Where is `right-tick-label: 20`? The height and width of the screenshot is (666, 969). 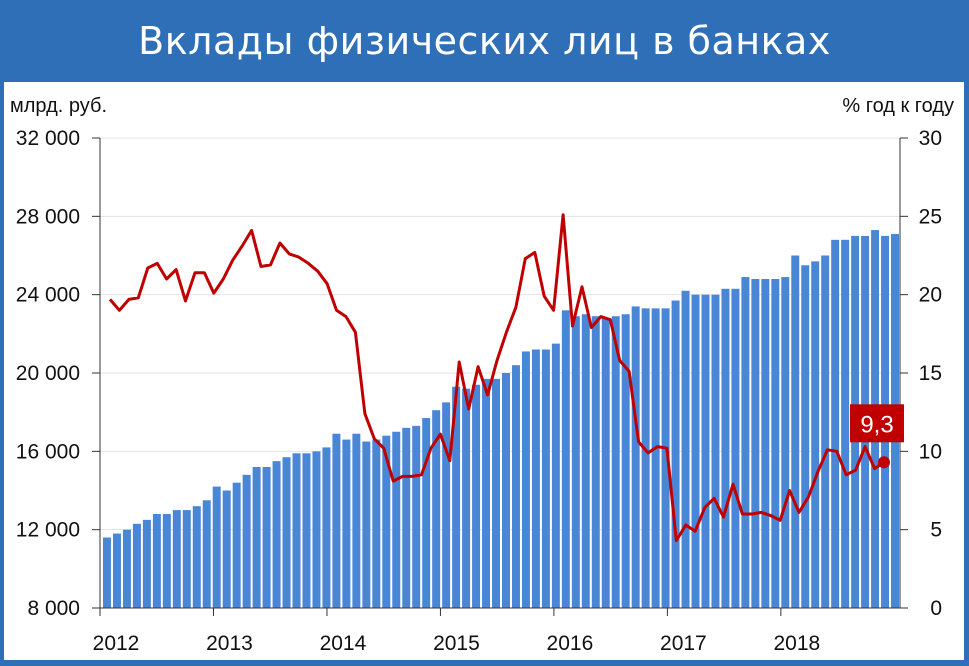
right-tick-label: 20 is located at coordinates (930, 295).